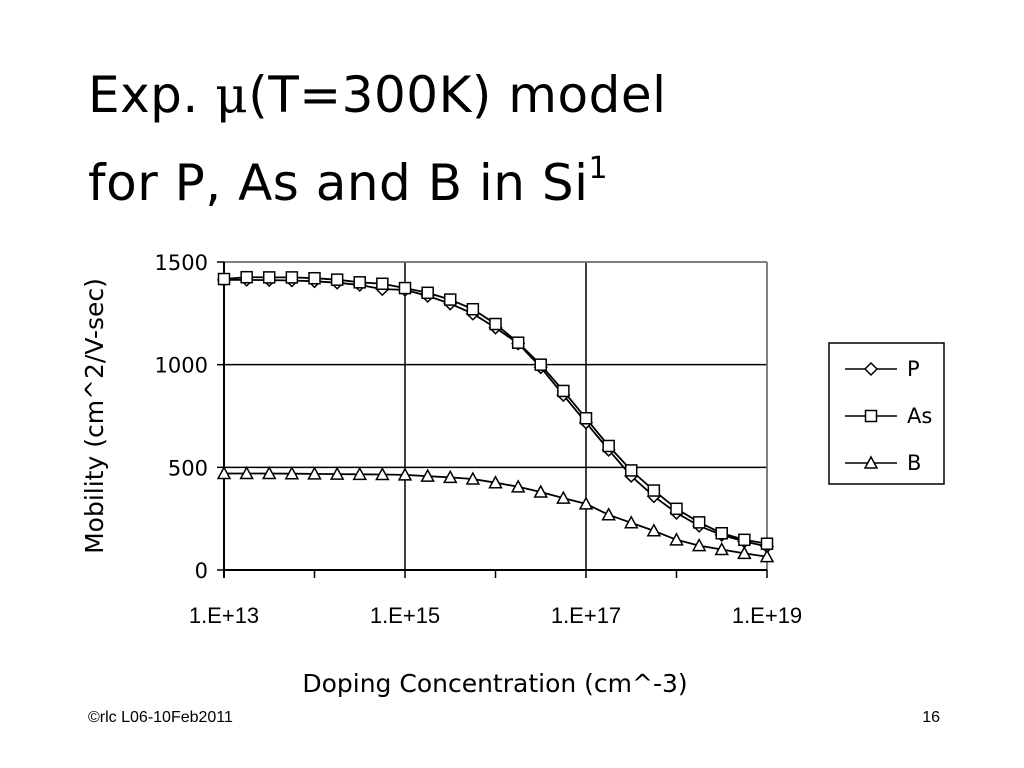  What do you see at coordinates (201, 571) in the screenshot?
I see `y-tick-label: 0` at bounding box center [201, 571].